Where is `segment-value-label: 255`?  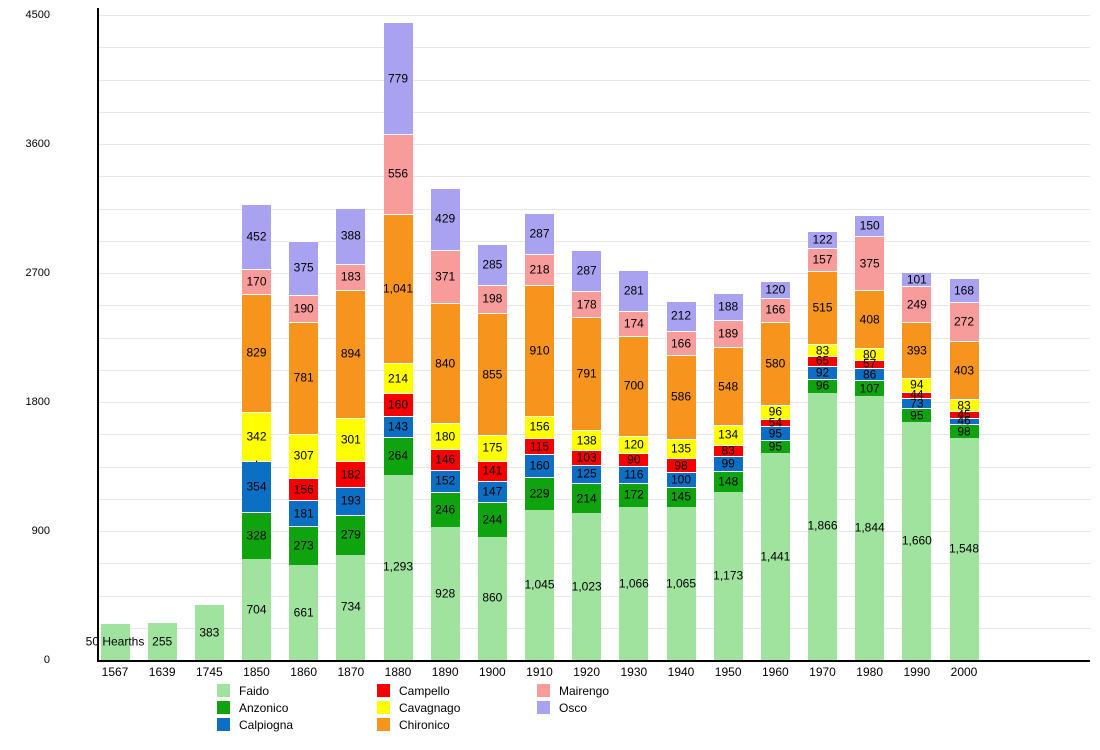
segment-value-label: 255 is located at coordinates (162, 641).